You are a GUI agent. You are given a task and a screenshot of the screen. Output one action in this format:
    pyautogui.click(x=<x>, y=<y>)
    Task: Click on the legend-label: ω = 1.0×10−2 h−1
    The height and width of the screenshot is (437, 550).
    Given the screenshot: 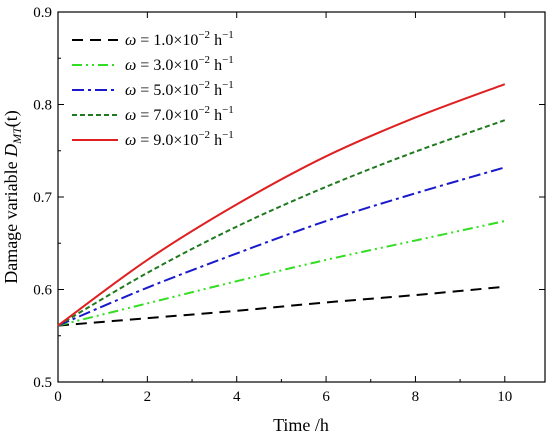 What is the action you would take?
    pyautogui.click(x=179, y=39)
    